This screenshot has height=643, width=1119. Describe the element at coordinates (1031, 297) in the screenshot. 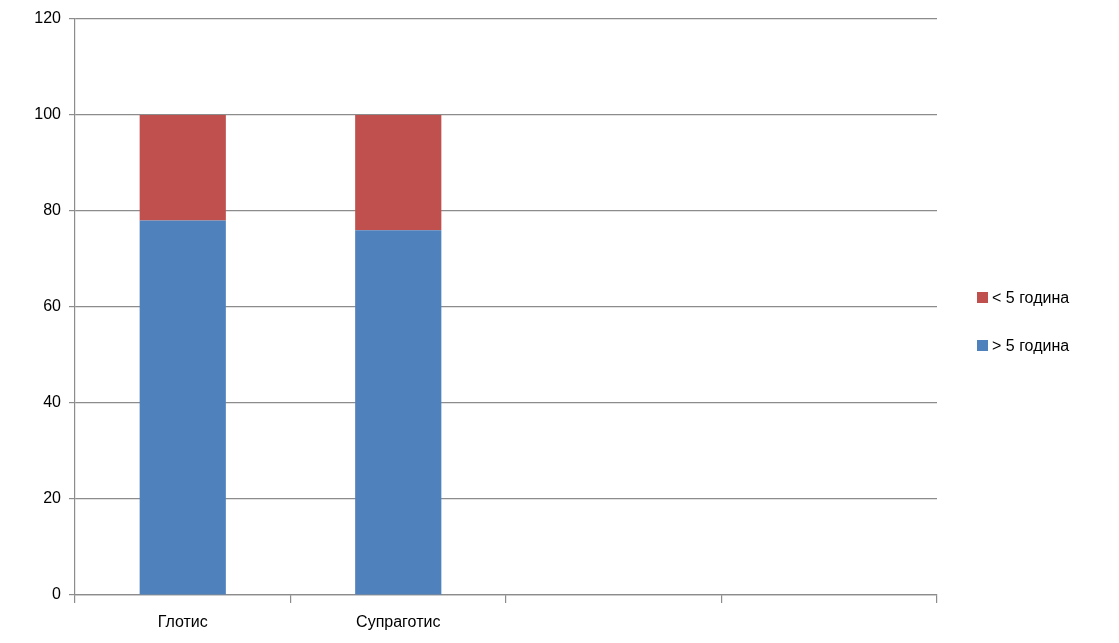

I see `legend-label: < 5 година` at that location.